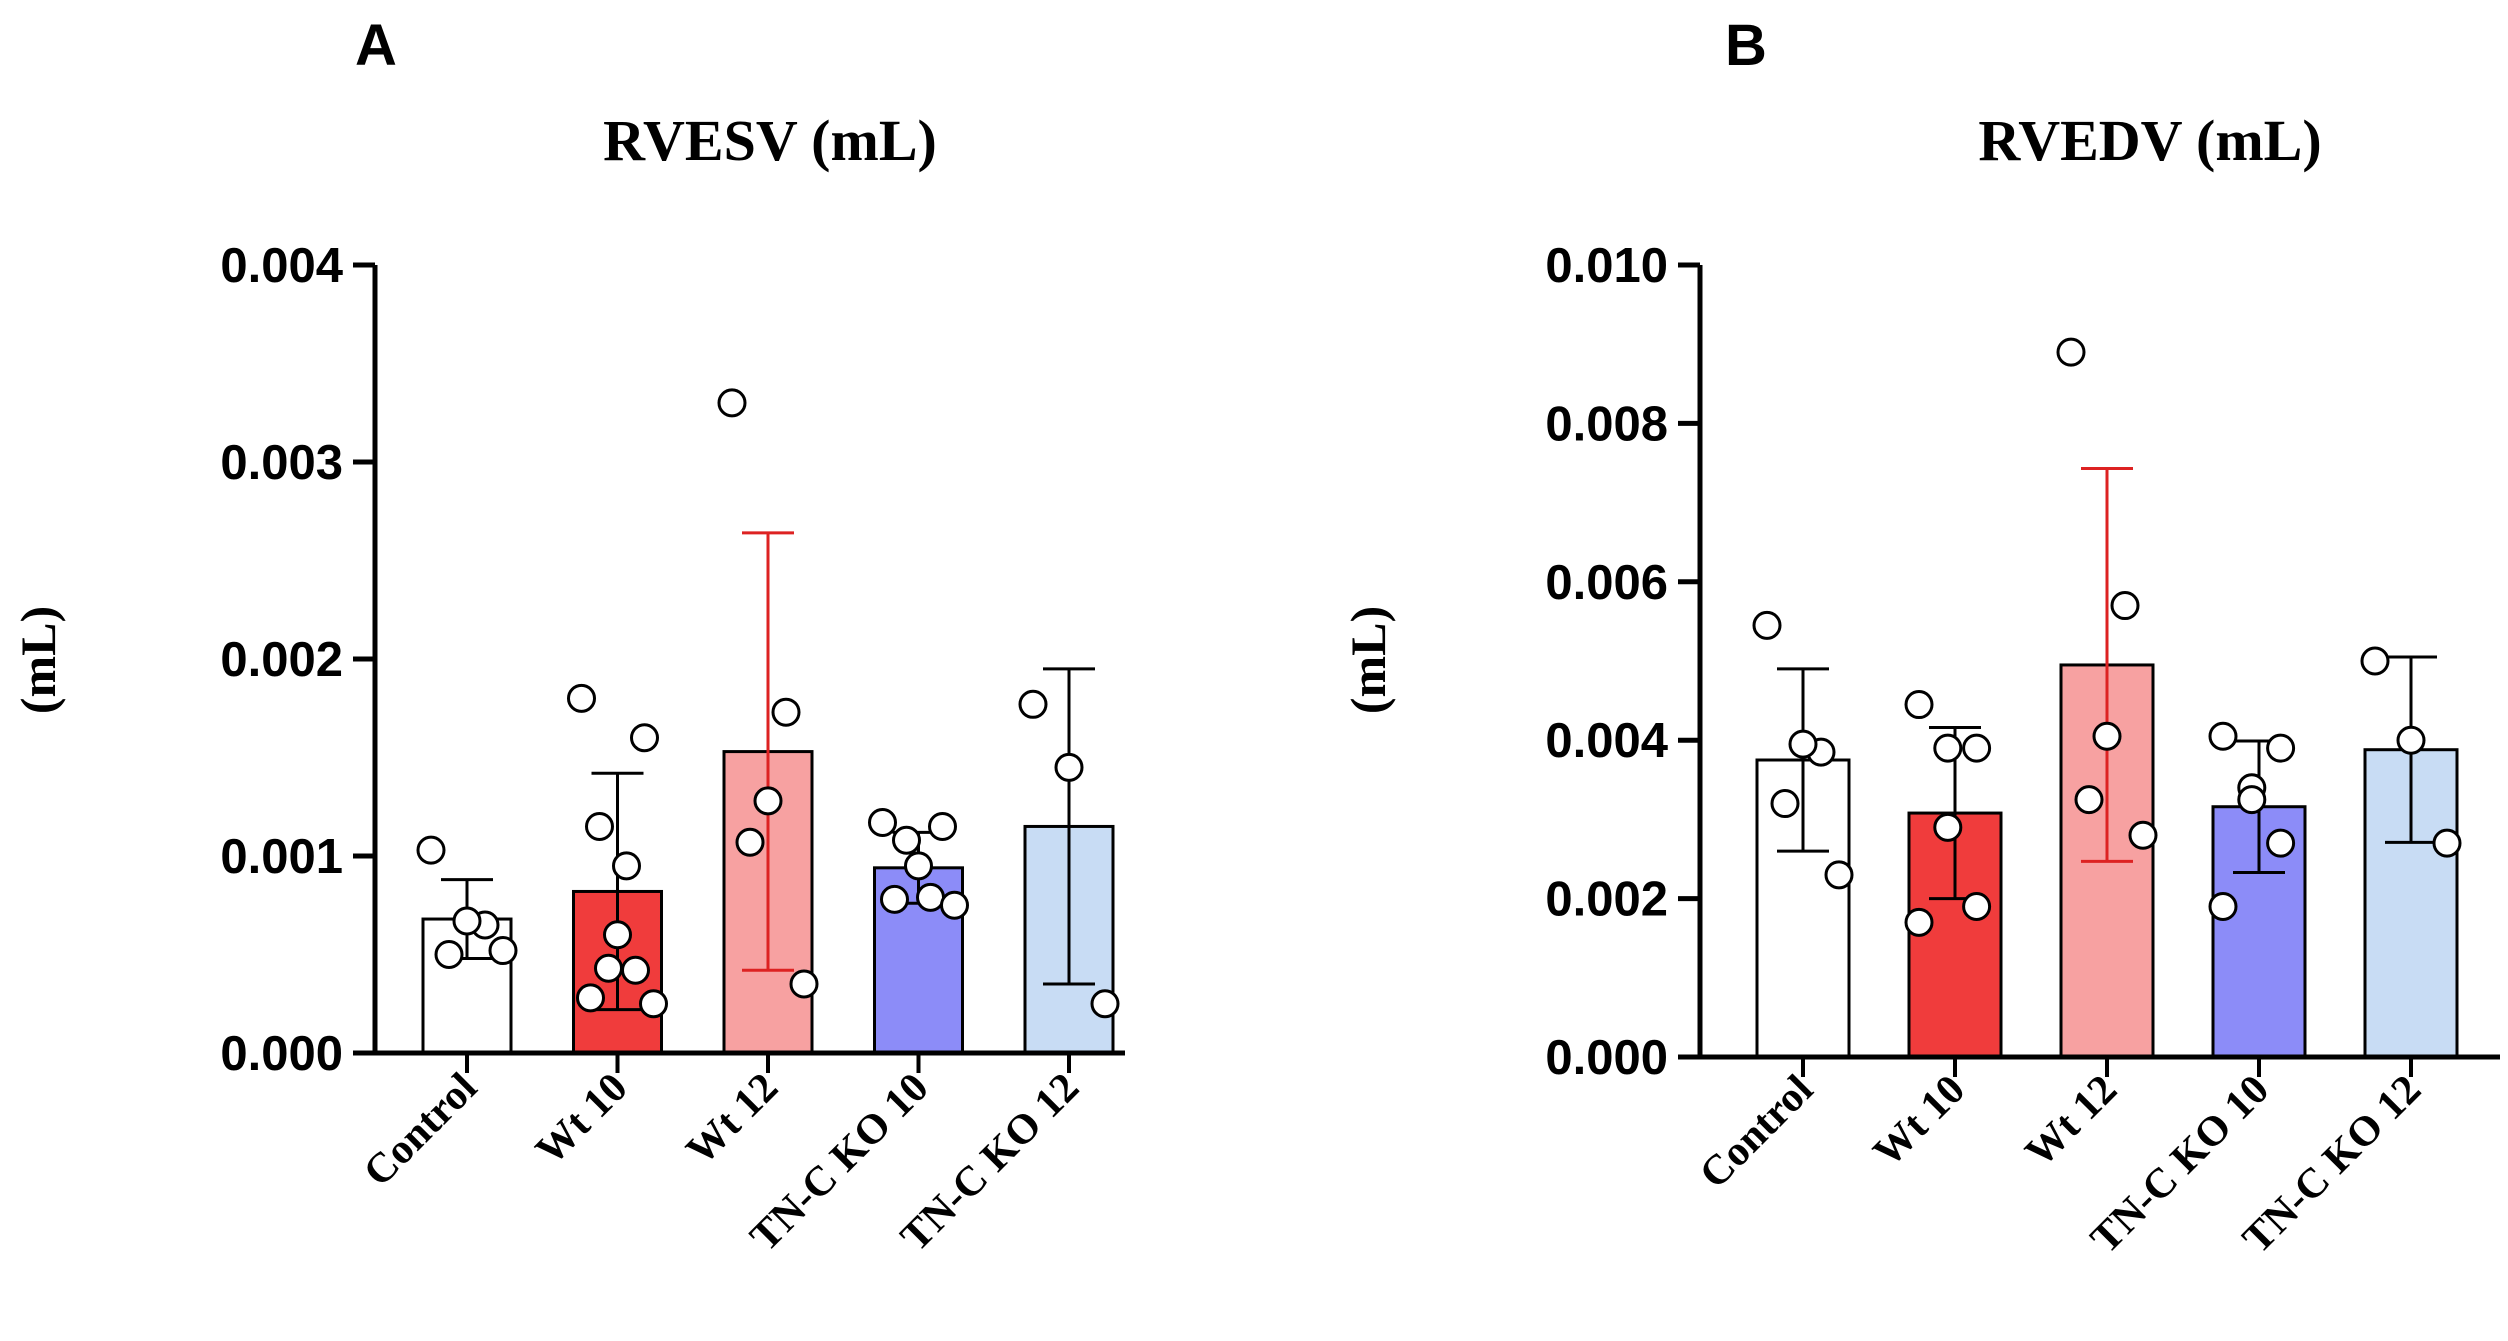 Image resolution: width=2508 pixels, height=1341 pixels. I want to click on y-tick-label: 0.003, so click(281, 463).